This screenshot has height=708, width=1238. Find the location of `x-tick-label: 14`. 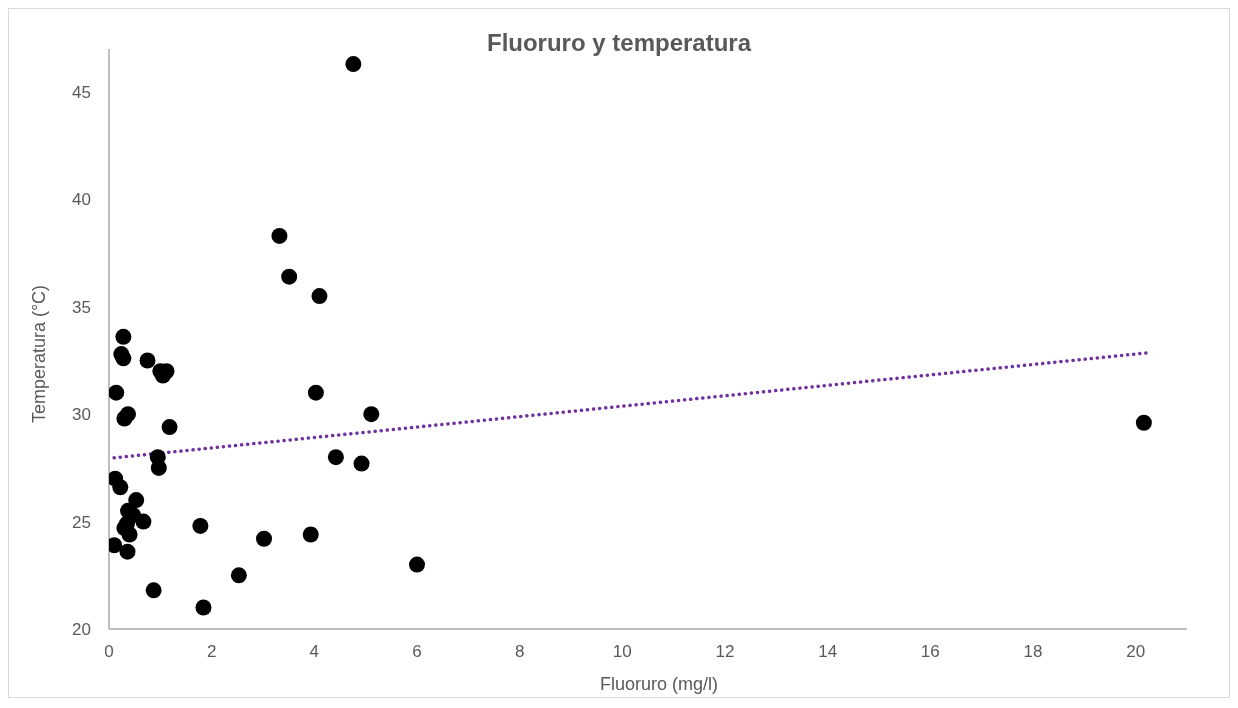

x-tick-label: 14 is located at coordinates (828, 652).